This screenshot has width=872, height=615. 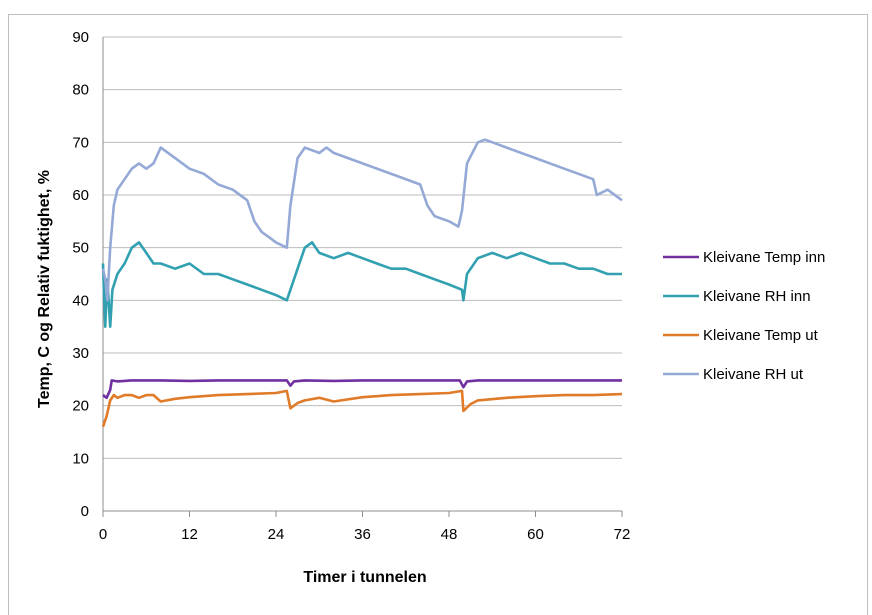 What do you see at coordinates (44, 289) in the screenshot?
I see `y-axis-title: Temp, C og Relativ fuktighet, %` at bounding box center [44, 289].